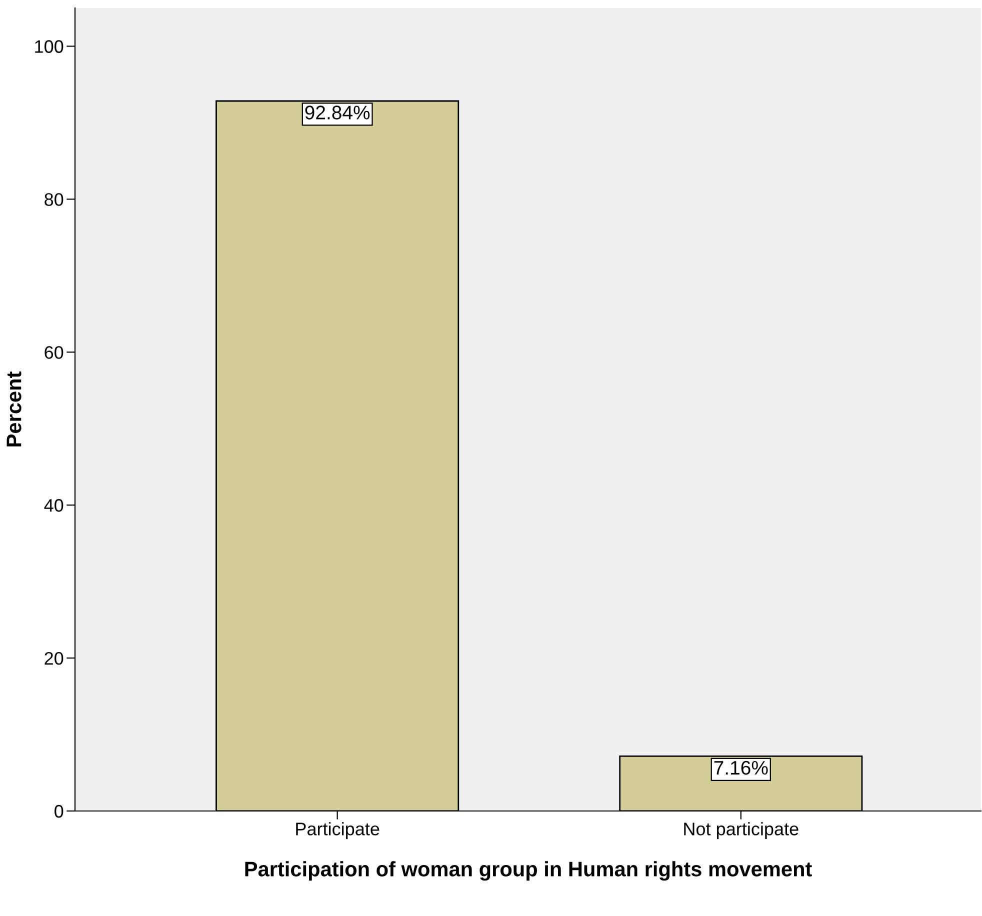 The image size is (982, 916). Describe the element at coordinates (337, 113) in the screenshot. I see `data-label: 92.84%` at that location.